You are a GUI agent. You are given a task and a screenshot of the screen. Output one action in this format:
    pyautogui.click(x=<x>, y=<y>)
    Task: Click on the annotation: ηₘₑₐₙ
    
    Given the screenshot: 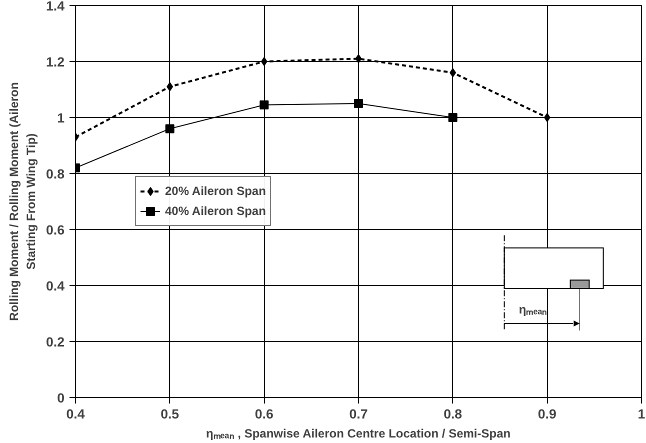 What is the action you would take?
    pyautogui.click(x=533, y=309)
    